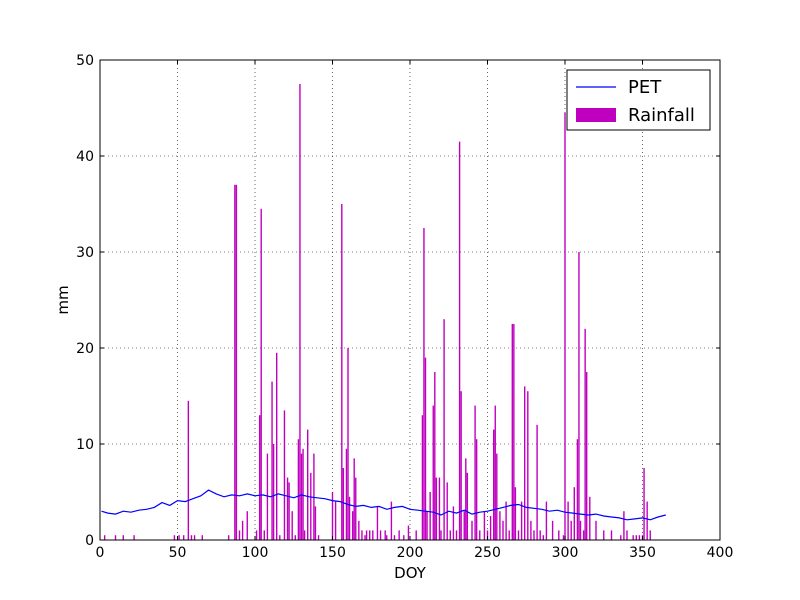 The height and width of the screenshot is (600, 800). I want to click on pet-line, so click(383, 505).